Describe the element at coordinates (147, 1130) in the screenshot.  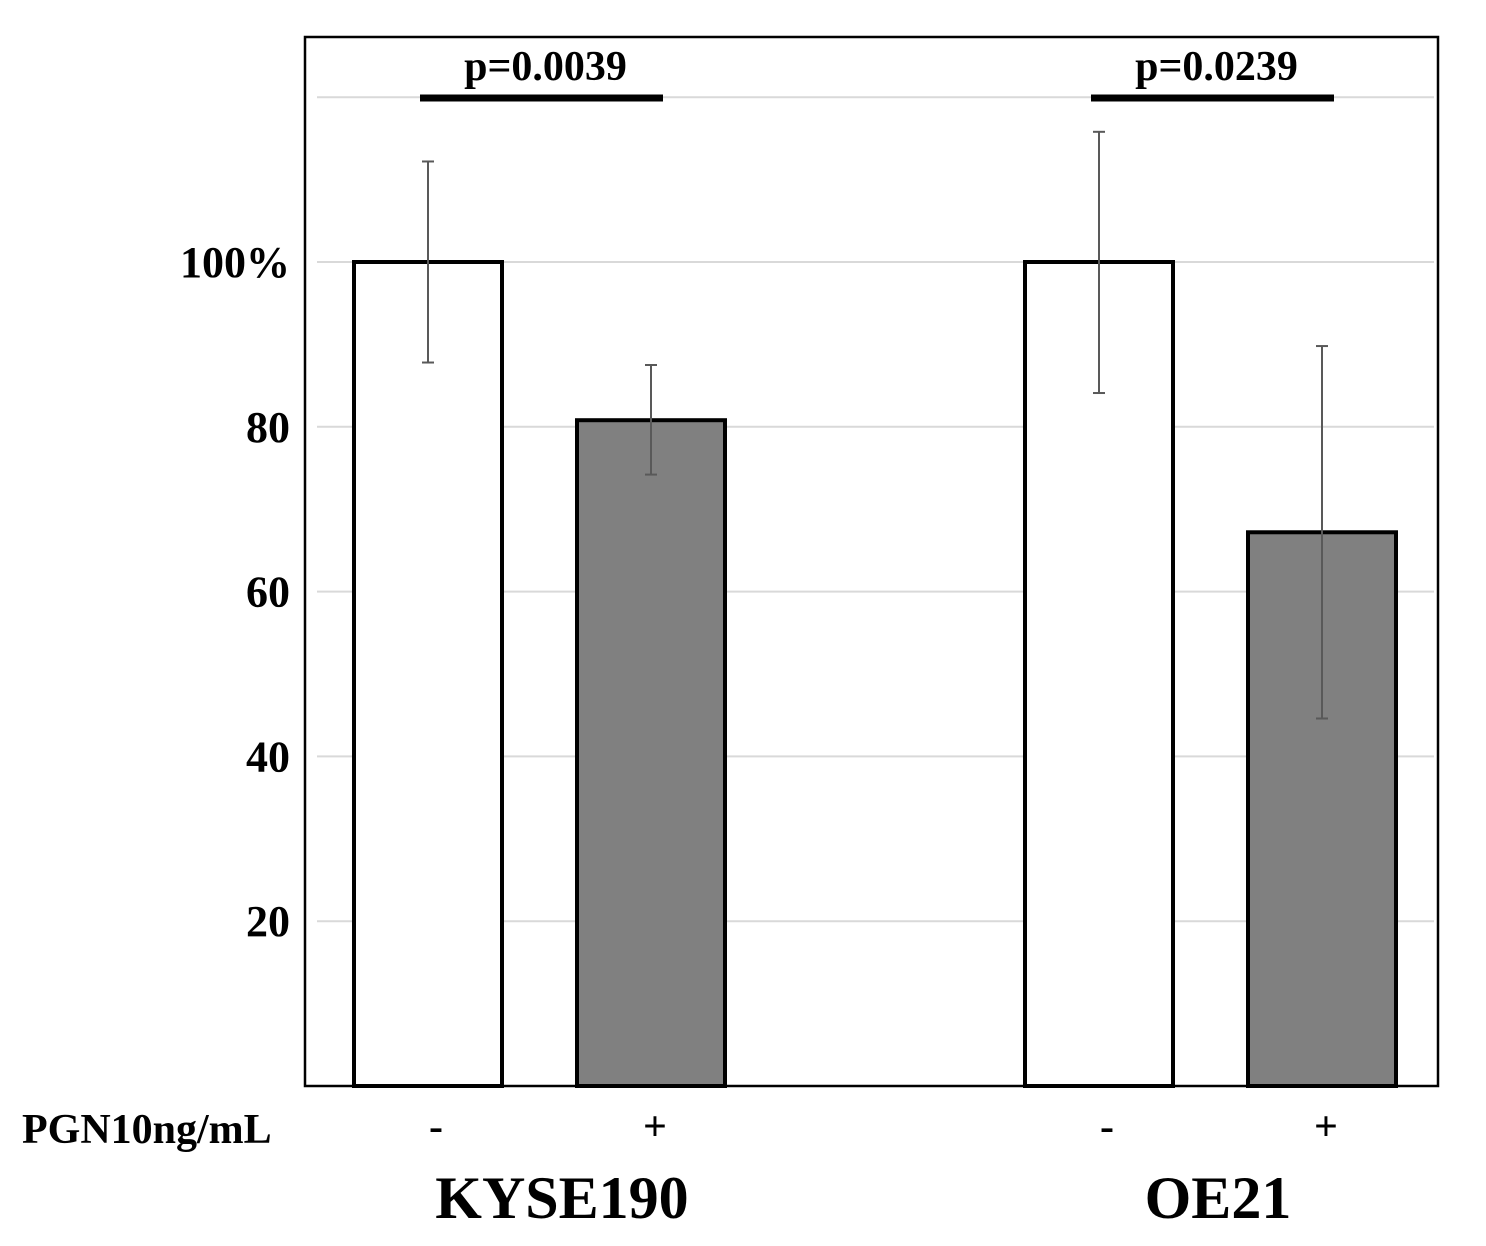
I see `treatment-axis-label: PGN10ng/mL` at that location.